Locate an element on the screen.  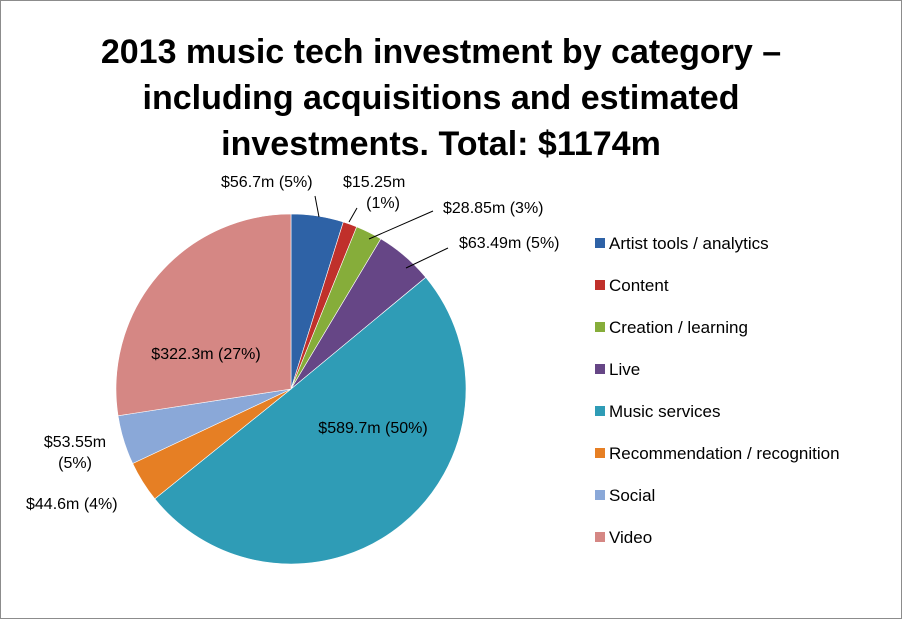
data-label-music-services: $589.7m (50%) is located at coordinates (372, 428).